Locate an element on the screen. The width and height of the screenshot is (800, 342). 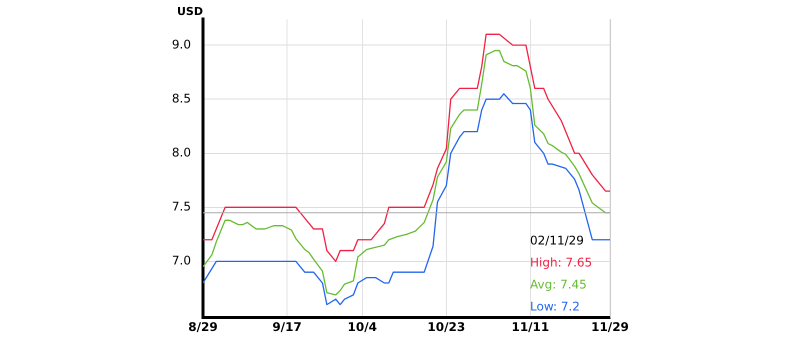
x-tick-label: 10/23 is located at coordinates (446, 327).